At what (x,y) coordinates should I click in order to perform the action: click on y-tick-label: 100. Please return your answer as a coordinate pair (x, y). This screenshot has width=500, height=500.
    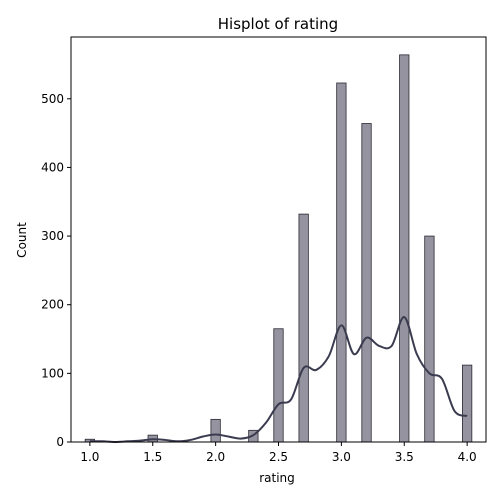
    Looking at the image, I should click on (52, 373).